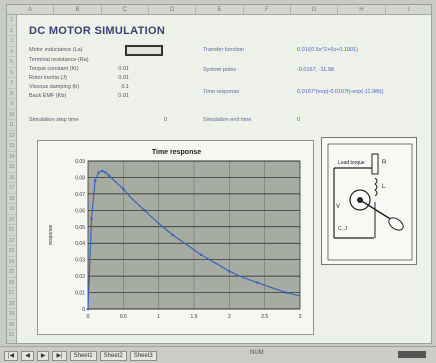 The height and width of the screenshot is (363, 436). What do you see at coordinates (342, 229) in the screenshot?
I see `diagram-label-cj: C, J` at bounding box center [342, 229].